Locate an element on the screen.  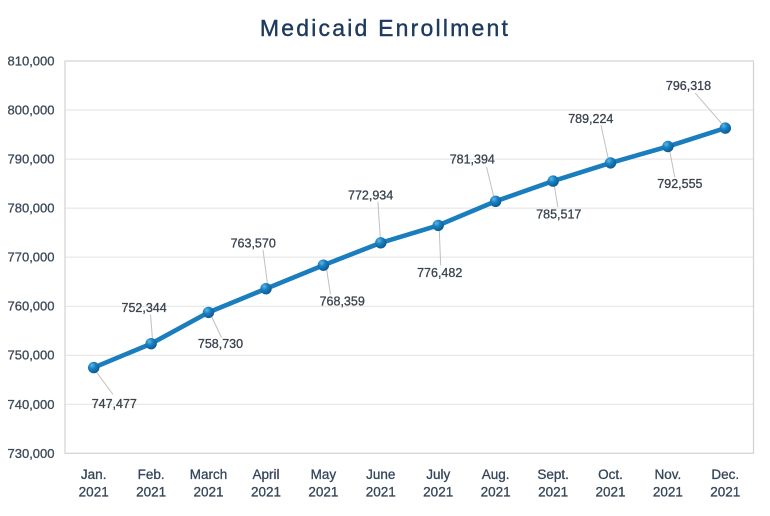
svg-text: Dec. is located at coordinates (725, 474).